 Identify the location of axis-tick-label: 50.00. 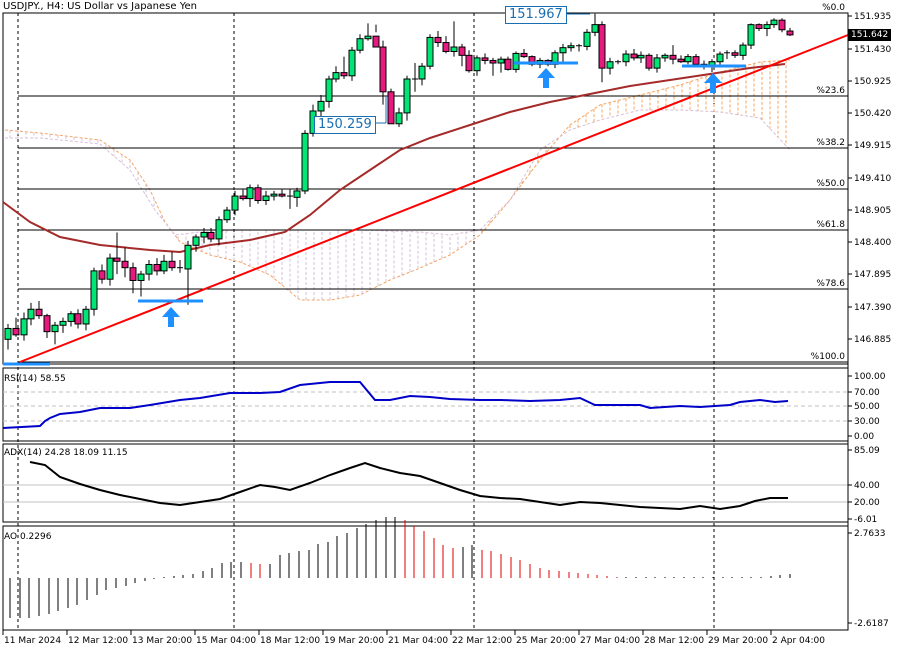
(867, 407).